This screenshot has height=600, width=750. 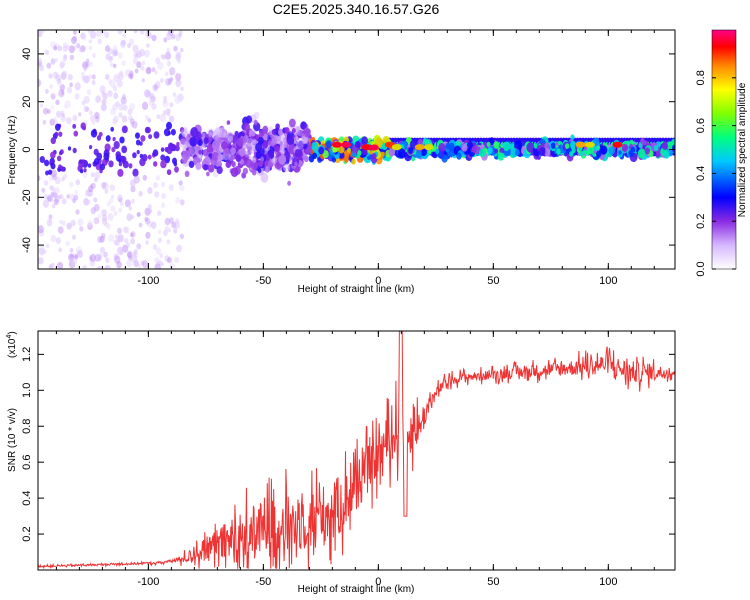 I want to click on spectrogram-xtick-label: 100, so click(x=608, y=281).